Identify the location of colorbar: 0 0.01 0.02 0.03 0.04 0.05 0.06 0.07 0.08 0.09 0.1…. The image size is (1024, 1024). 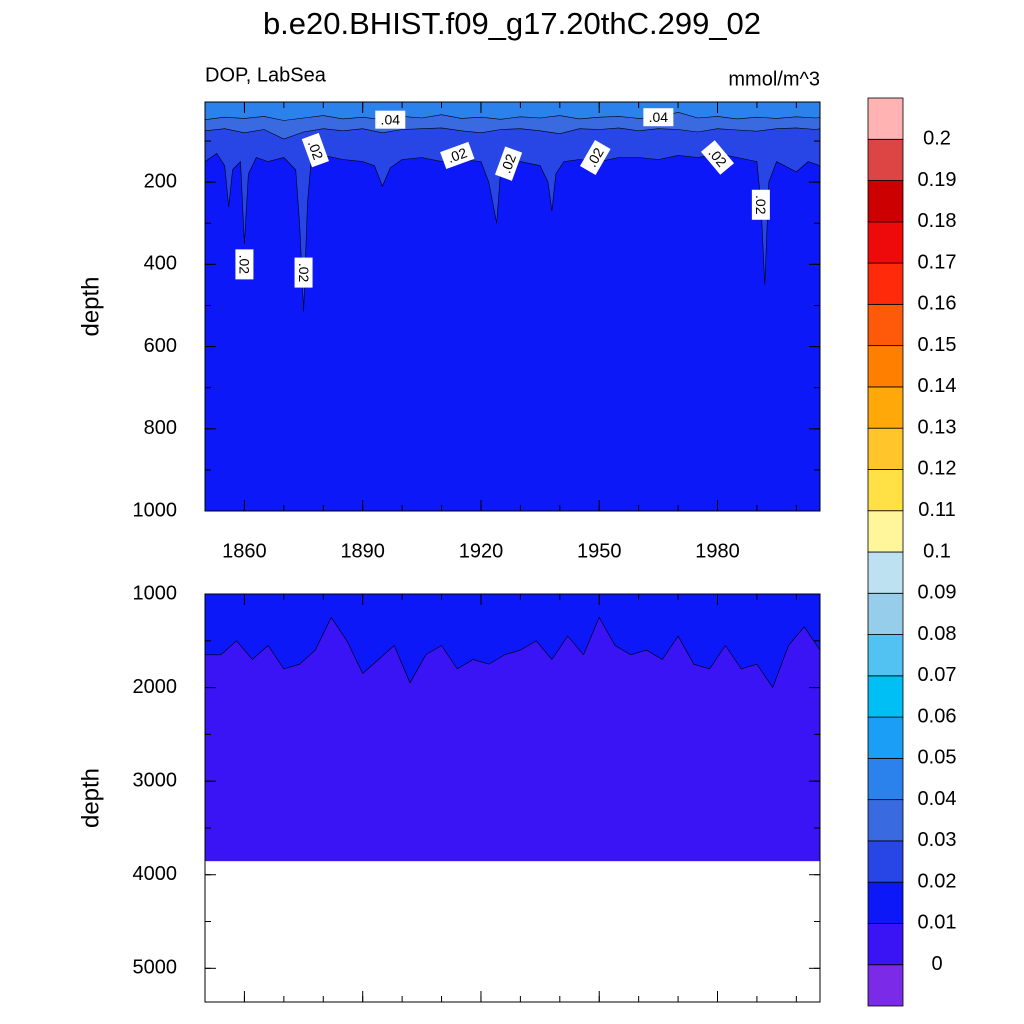
(912, 552).